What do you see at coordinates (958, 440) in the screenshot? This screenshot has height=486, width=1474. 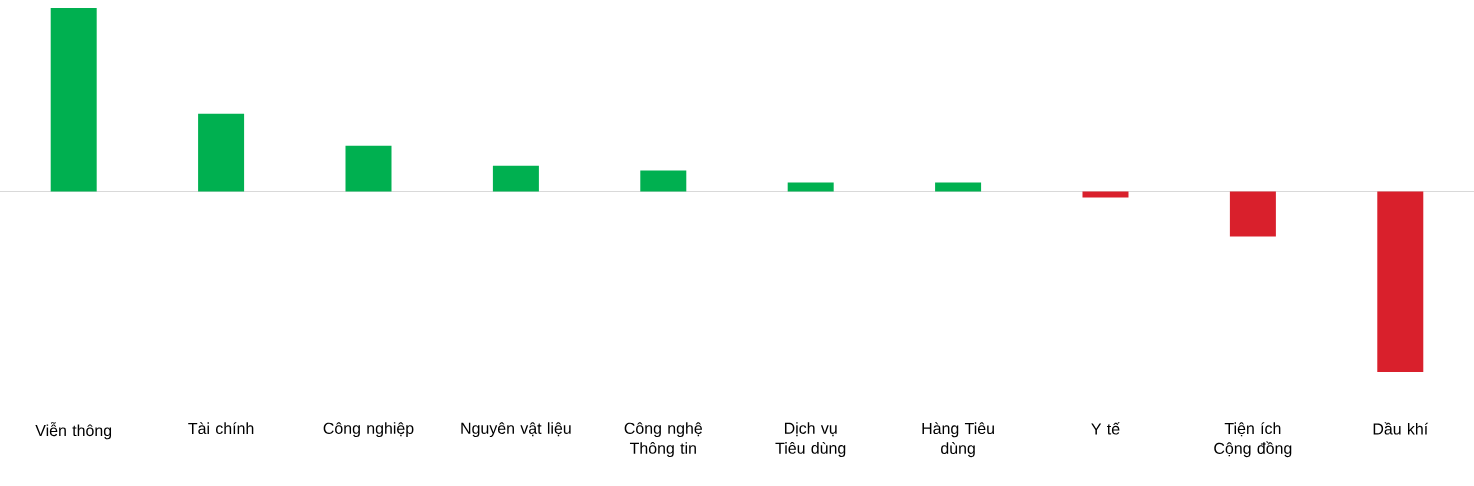 I see `x-tick-label: Hàng Tiêu dùng` at bounding box center [958, 440].